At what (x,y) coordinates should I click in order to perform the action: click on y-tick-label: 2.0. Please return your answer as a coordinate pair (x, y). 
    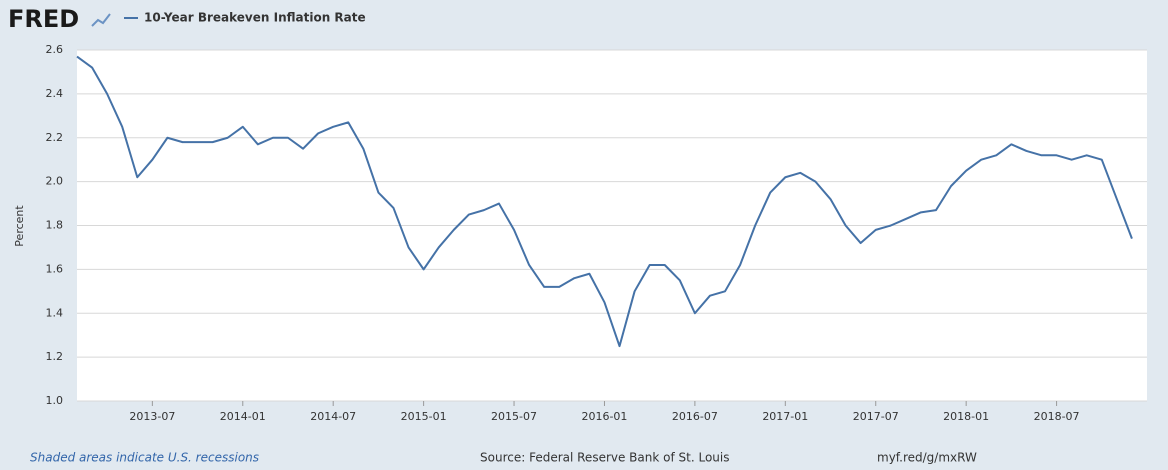
    Looking at the image, I should click on (55, 181).